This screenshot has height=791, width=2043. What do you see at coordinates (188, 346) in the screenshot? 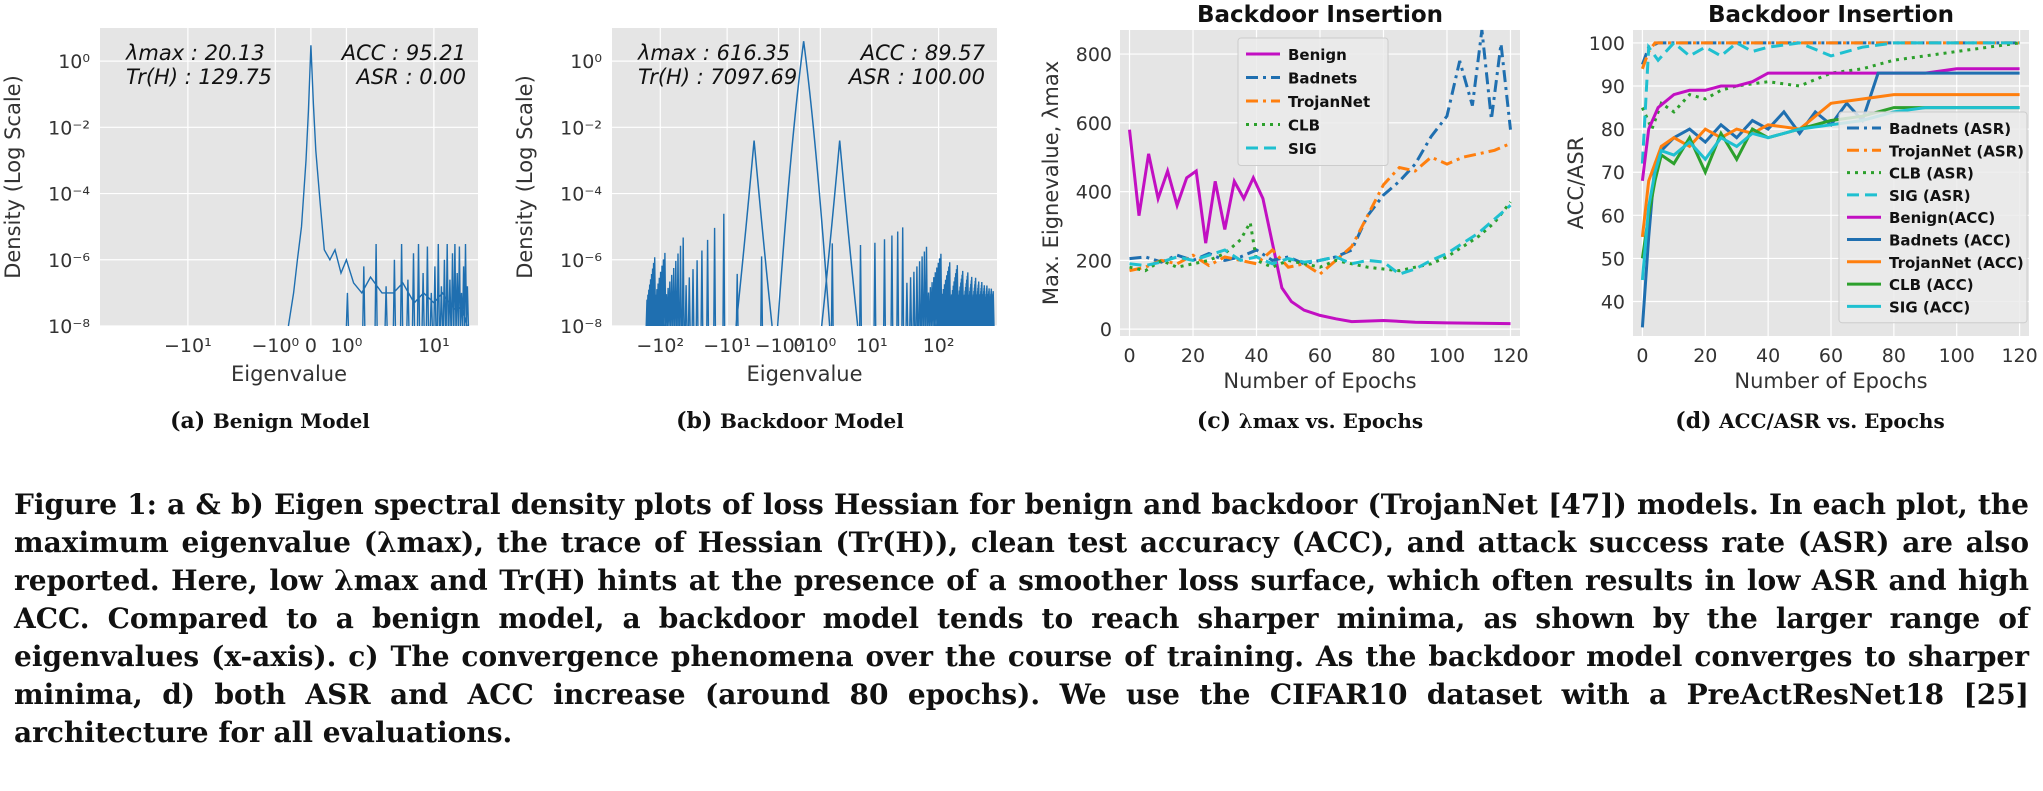
I see `chart-a-xtick-label: −10¹` at bounding box center [188, 346].